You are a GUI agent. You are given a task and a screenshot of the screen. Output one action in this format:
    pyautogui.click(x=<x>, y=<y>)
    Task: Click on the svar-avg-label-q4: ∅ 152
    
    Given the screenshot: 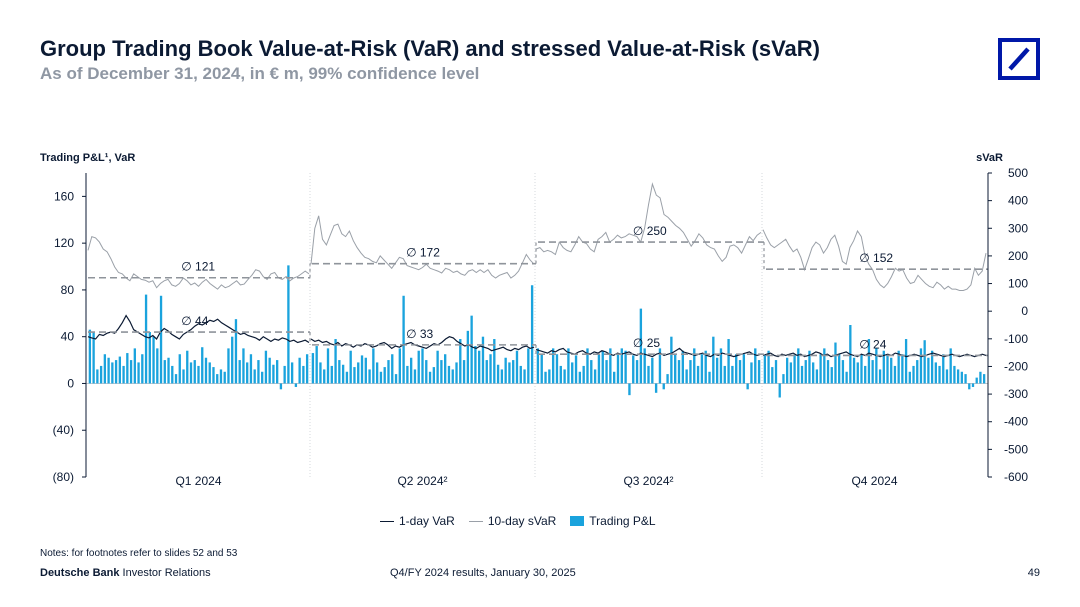 What is the action you would take?
    pyautogui.click(x=876, y=258)
    